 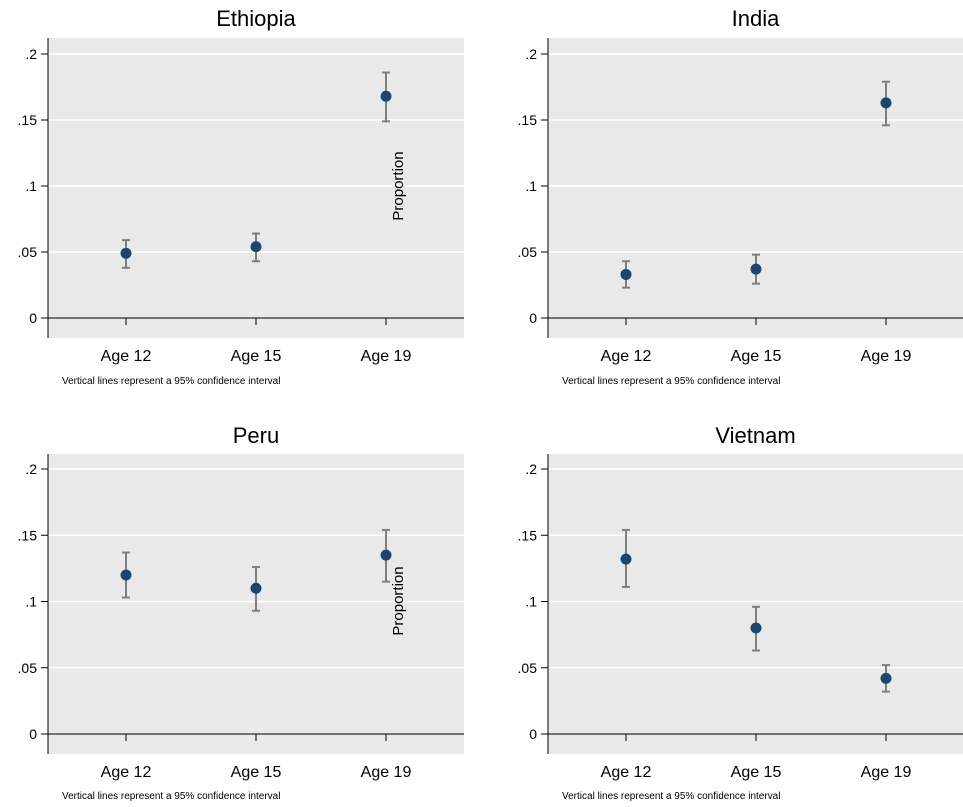 I want to click on panel-title: India, so click(x=756, y=18).